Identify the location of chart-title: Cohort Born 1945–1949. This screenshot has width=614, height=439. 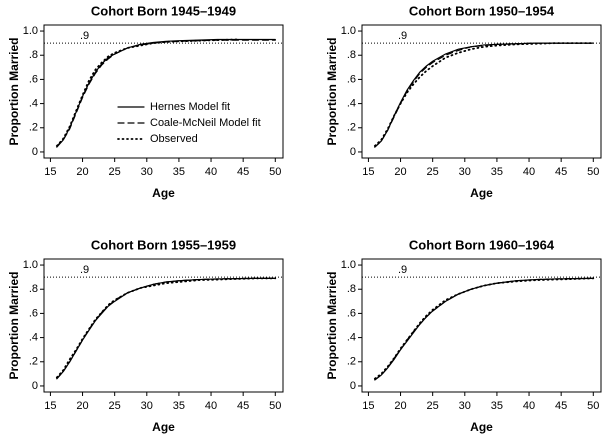
(163, 10).